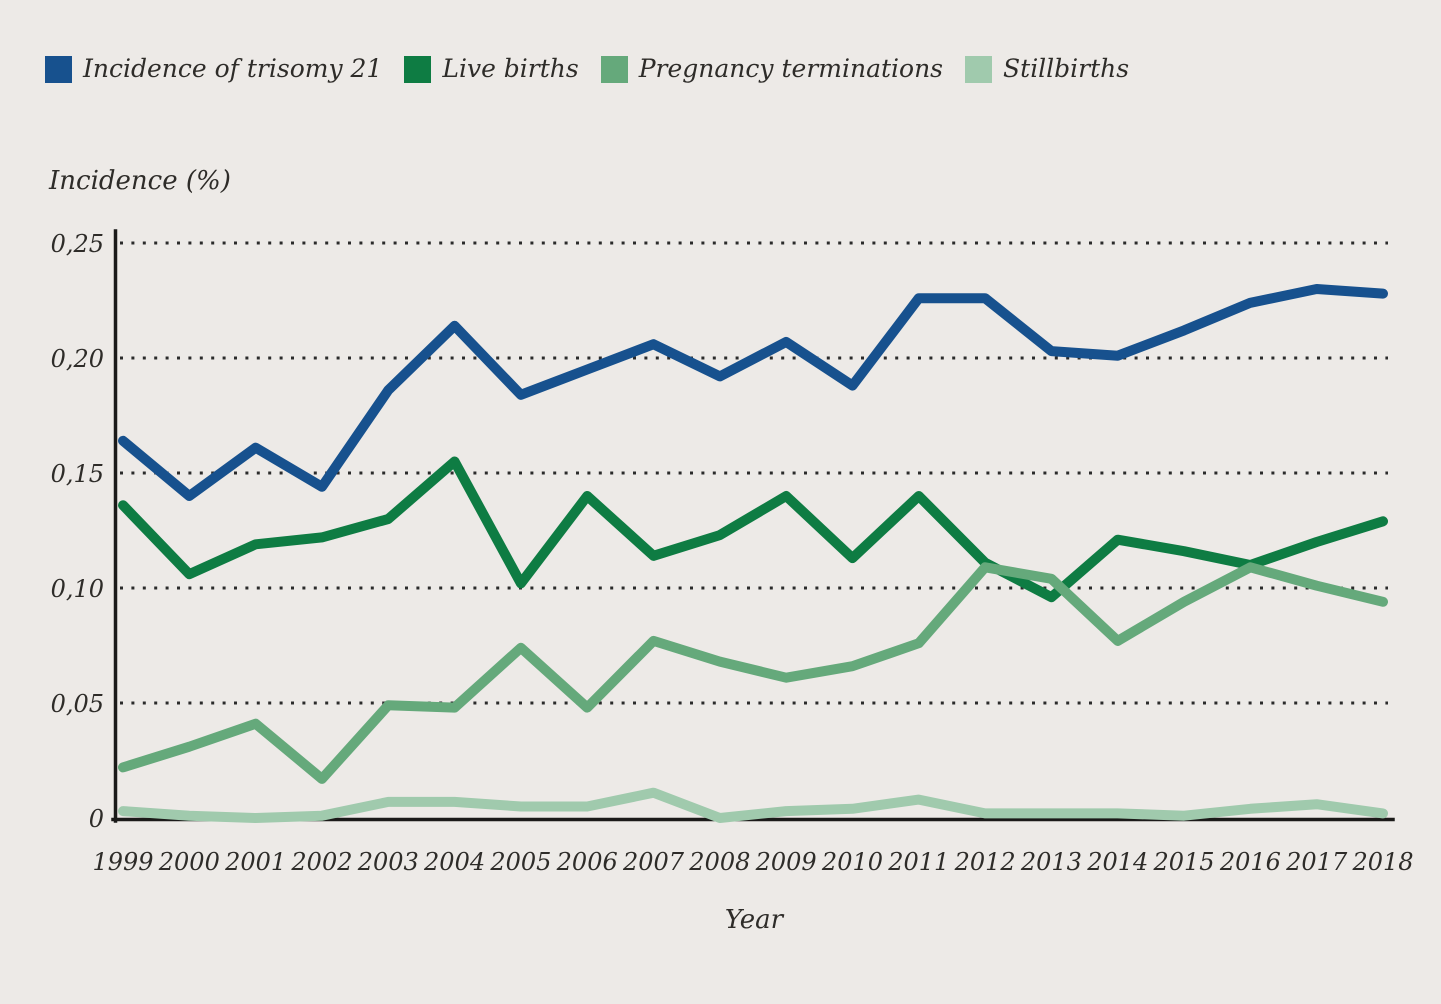 The width and height of the screenshot is (1441, 1004). Describe the element at coordinates (1117, 862) in the screenshot. I see `x-tick-label: 2014` at that location.